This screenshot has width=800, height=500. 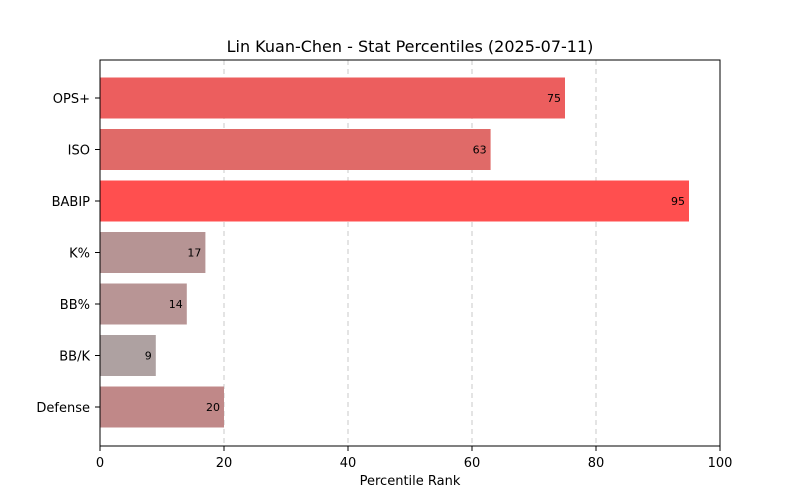 I want to click on bar-value-label: 9, so click(x=148, y=356).